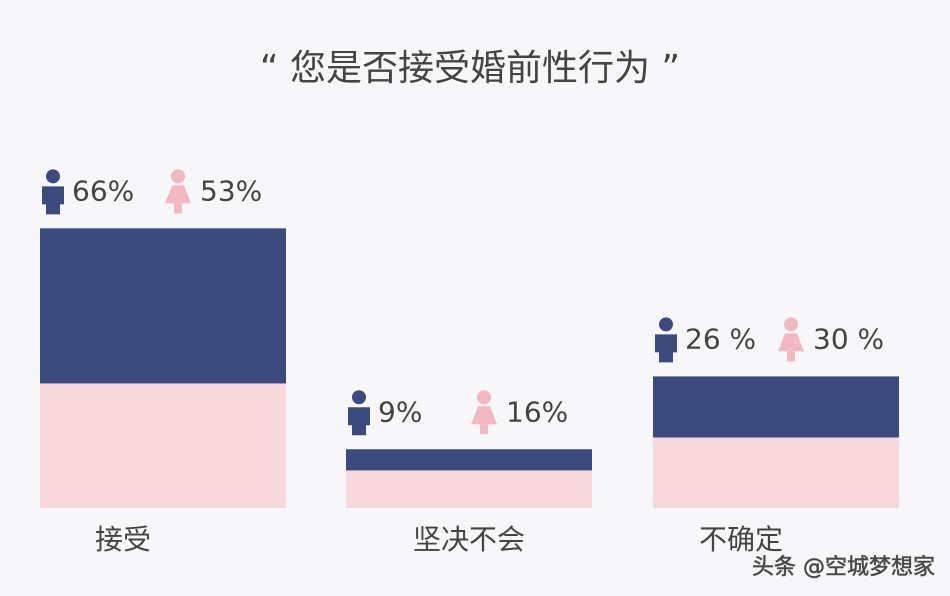 The image size is (950, 596). What do you see at coordinates (470, 68) in the screenshot?
I see `chart-title: “ 您是否接受婚前性行为 ”` at bounding box center [470, 68].